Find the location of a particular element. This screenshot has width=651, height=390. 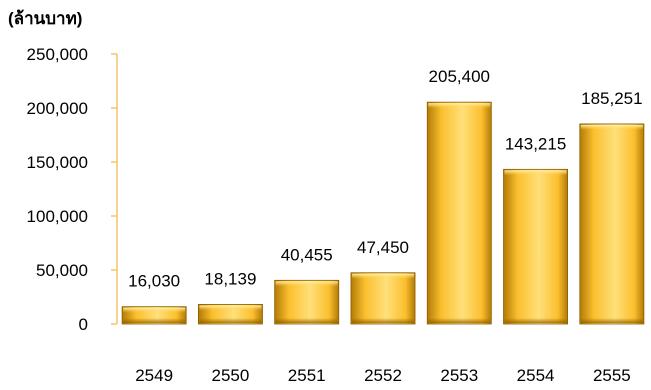

x-tick-label: 2555 is located at coordinates (612, 375).